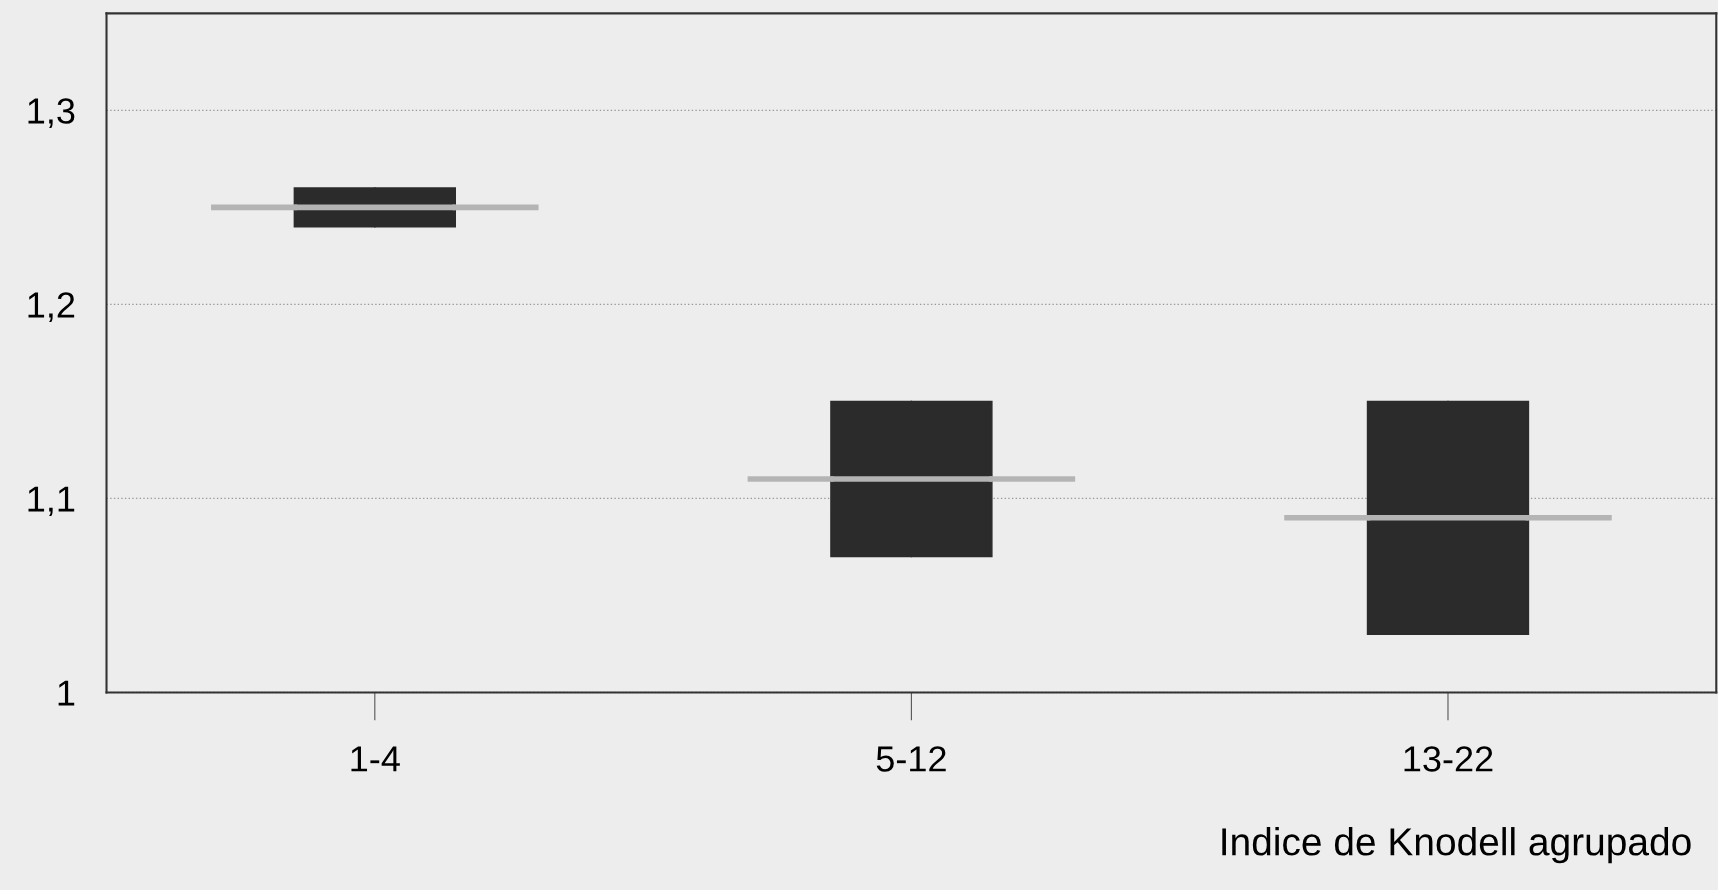 The height and width of the screenshot is (890, 1718). Describe the element at coordinates (51, 307) in the screenshot. I see `y-tick-label: 1,2` at that location.